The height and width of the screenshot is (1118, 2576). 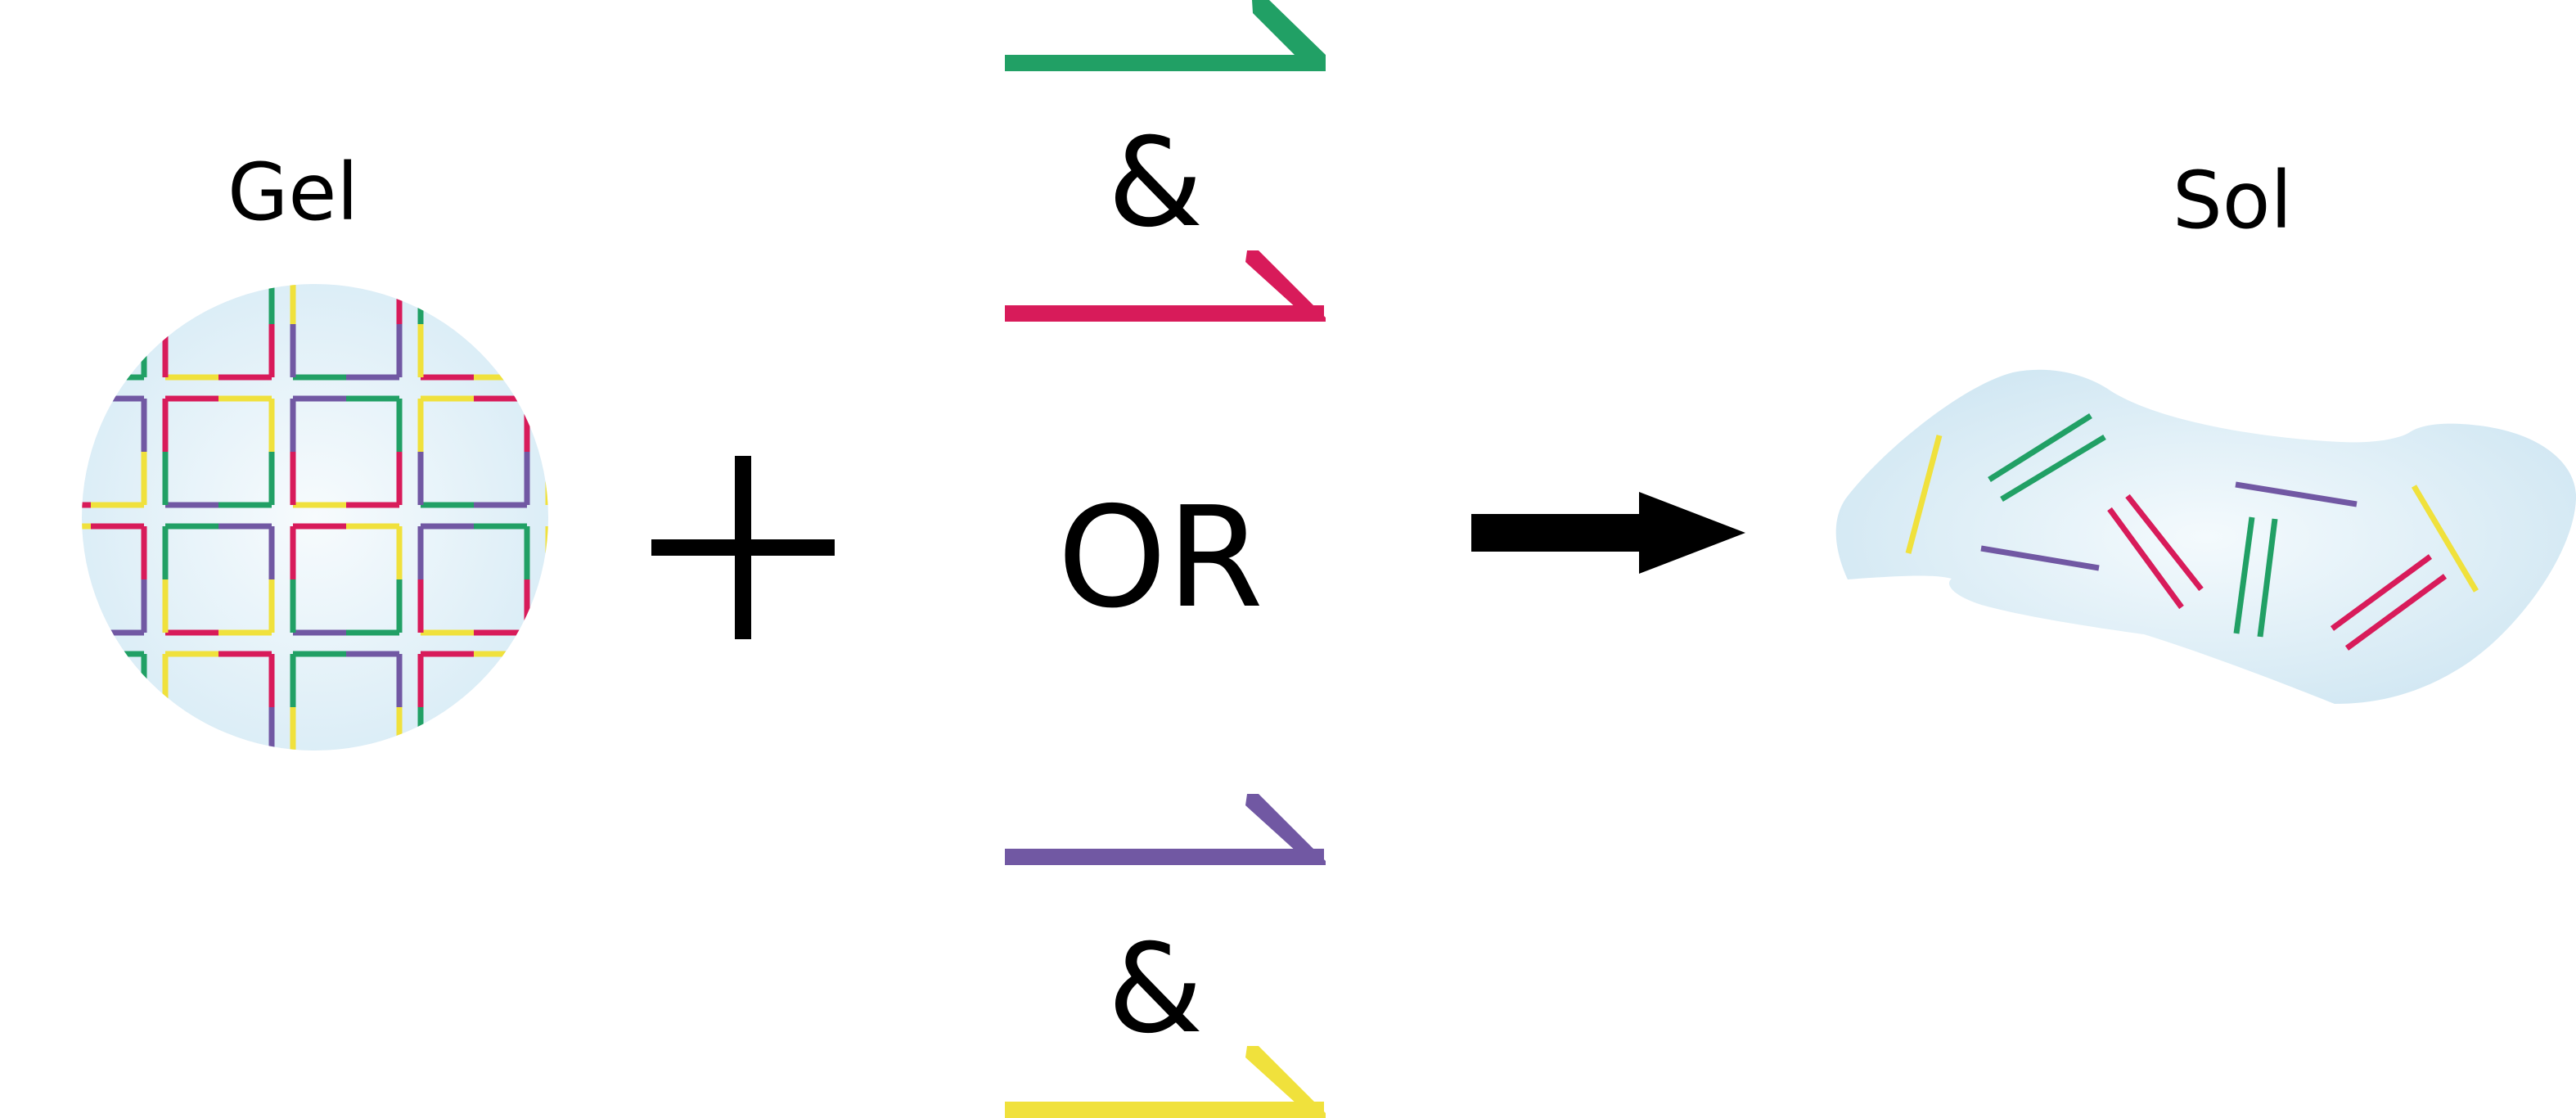 What do you see at coordinates (1608, 533) in the screenshot?
I see `right-arrow-icon` at bounding box center [1608, 533].